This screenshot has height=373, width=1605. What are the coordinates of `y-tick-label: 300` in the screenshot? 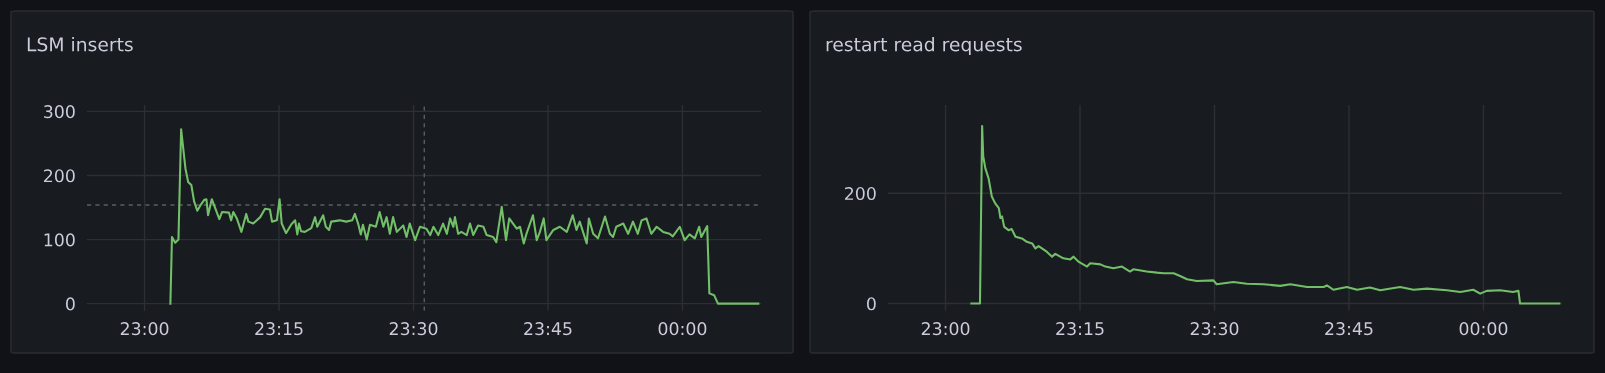 It's located at (59, 112).